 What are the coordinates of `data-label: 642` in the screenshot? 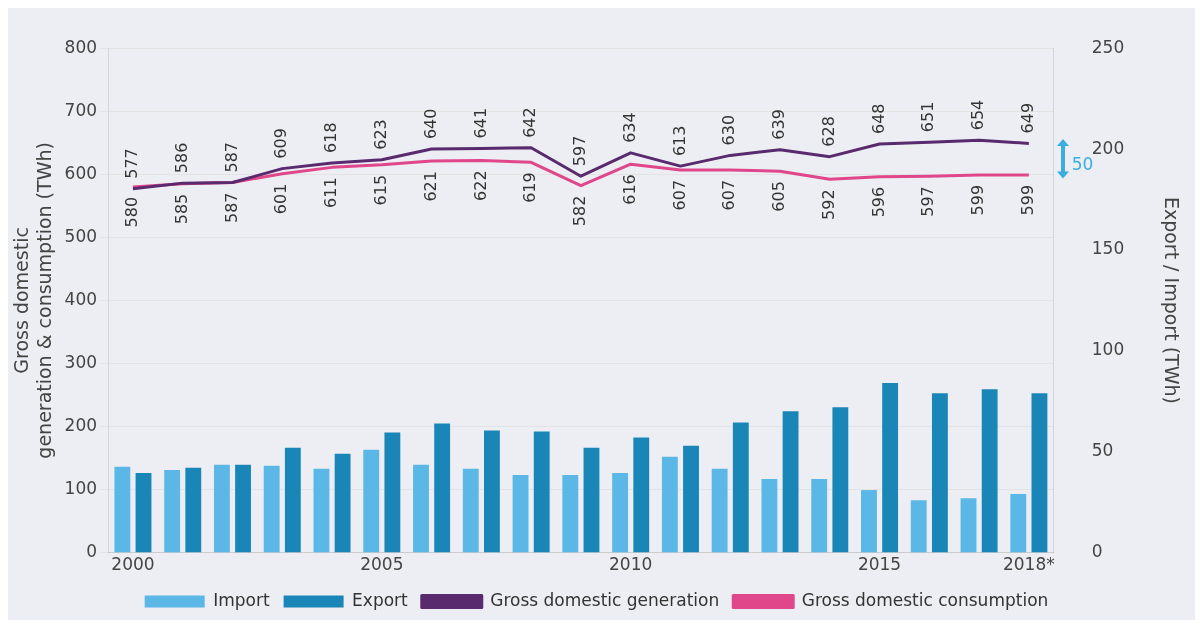 It's located at (530, 122).